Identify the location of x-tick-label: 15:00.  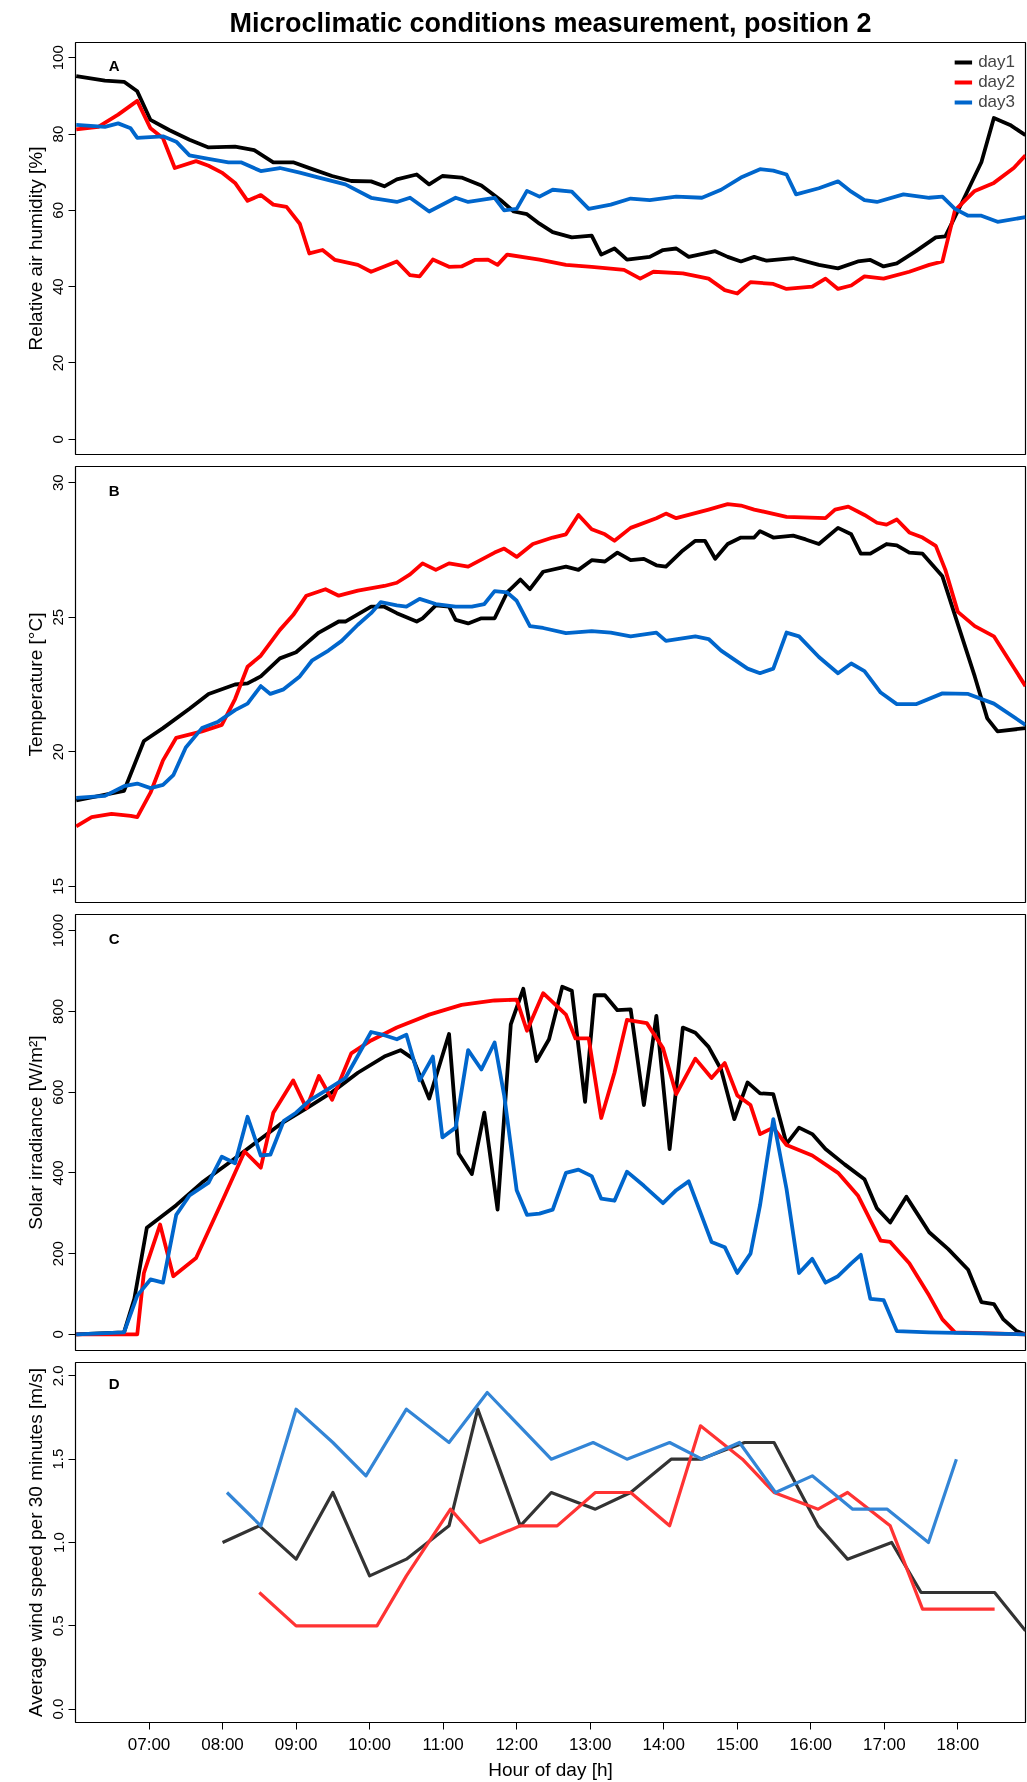
(737, 1744).